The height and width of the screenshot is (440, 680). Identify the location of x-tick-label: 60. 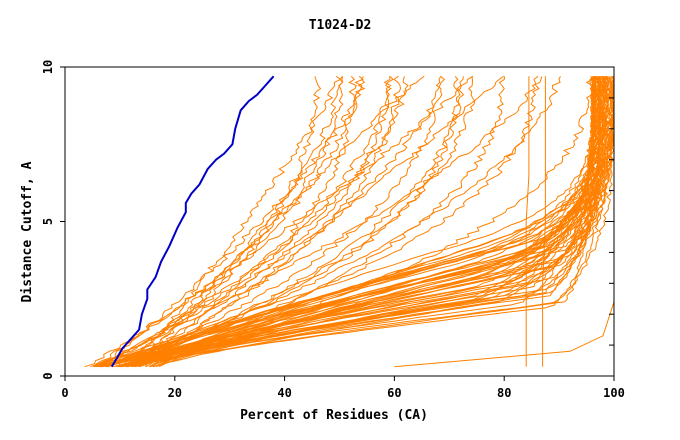
(394, 393).